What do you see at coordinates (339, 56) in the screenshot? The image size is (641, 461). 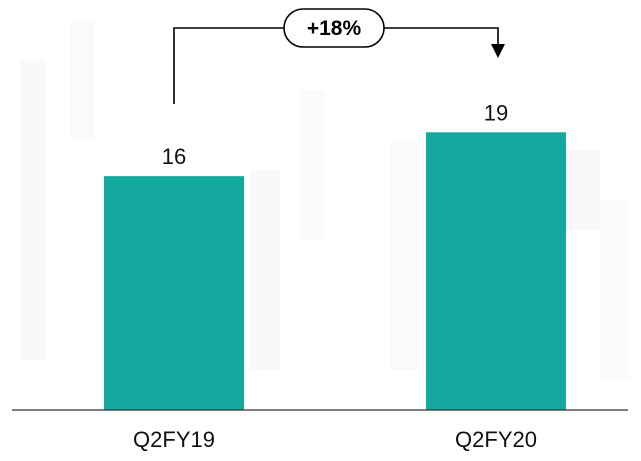 I see `growth-annotation: +18%` at bounding box center [339, 56].